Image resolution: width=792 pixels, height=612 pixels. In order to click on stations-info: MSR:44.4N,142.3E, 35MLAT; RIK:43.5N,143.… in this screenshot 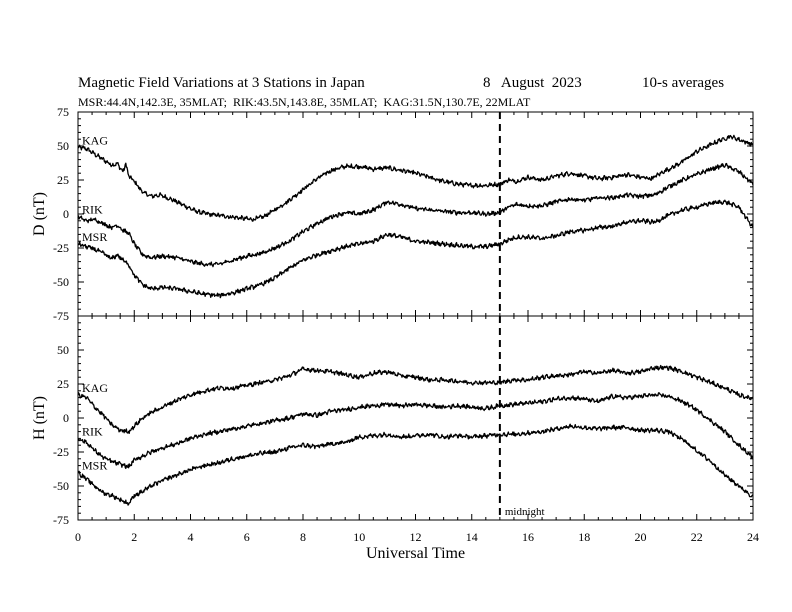, I will do `click(304, 102)`.